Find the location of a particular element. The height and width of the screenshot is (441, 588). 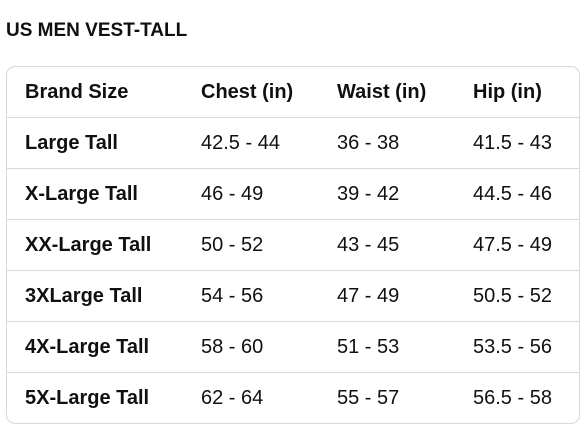

header-brand-size: Brand Size is located at coordinates (77, 91).